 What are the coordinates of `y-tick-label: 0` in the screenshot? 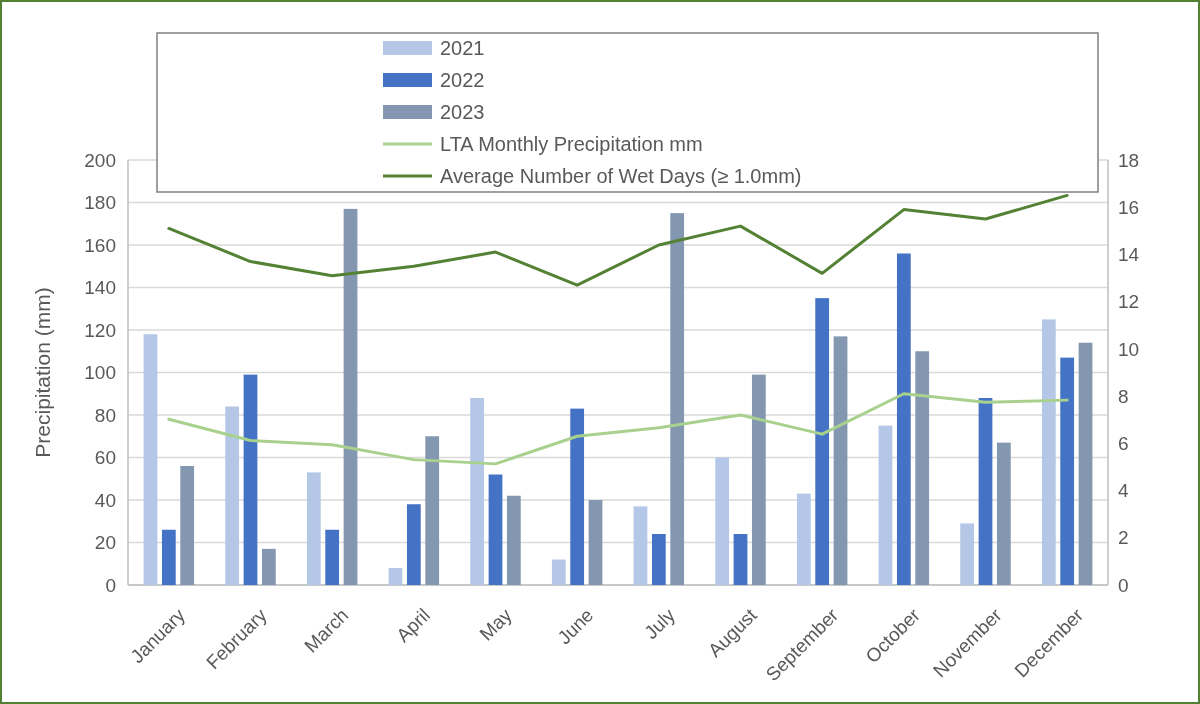 It's located at (110, 585).